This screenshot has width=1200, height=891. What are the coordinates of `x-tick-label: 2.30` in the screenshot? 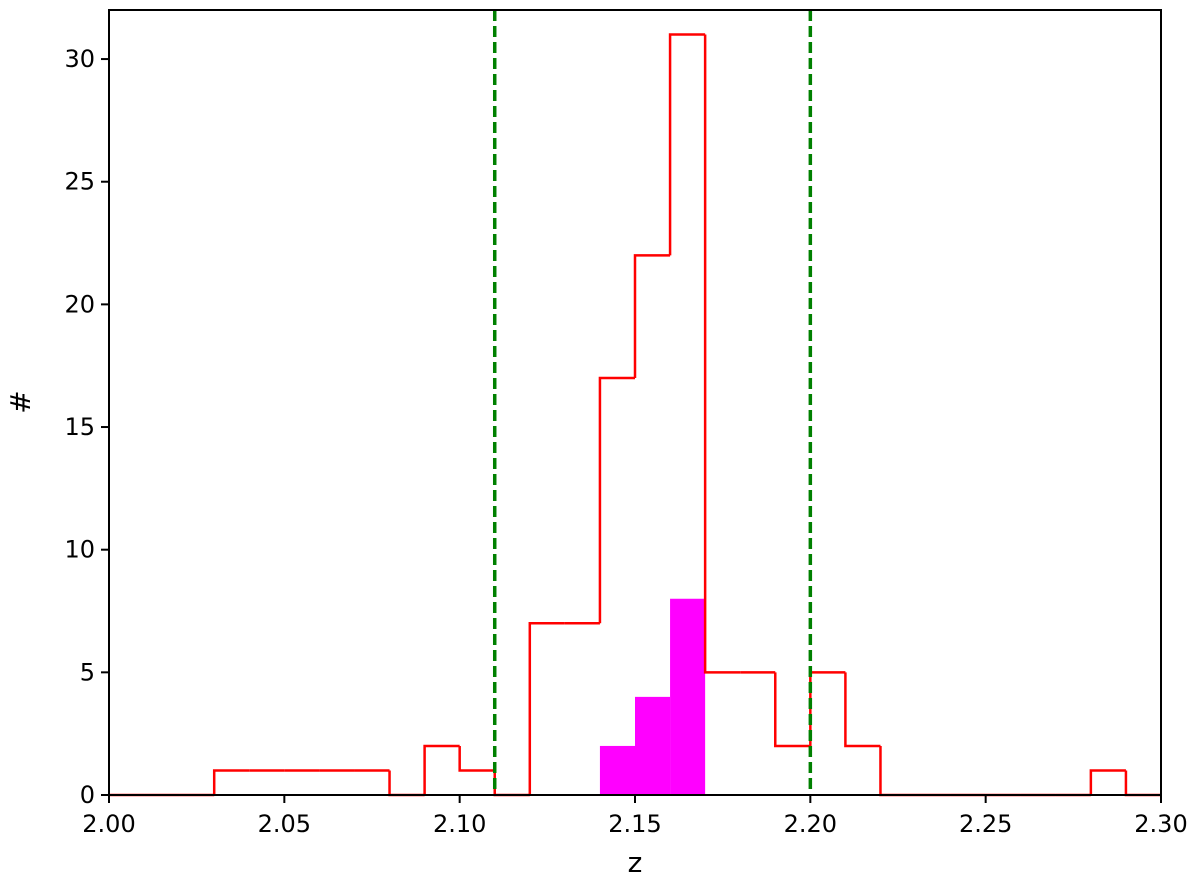 It's located at (1160, 824).